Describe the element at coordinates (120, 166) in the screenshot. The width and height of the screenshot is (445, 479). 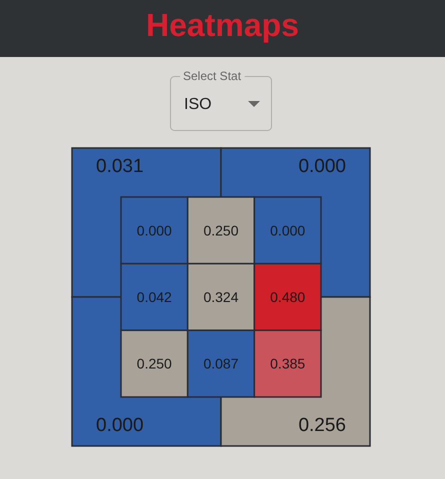
I see `data-label: 0.031` at that location.